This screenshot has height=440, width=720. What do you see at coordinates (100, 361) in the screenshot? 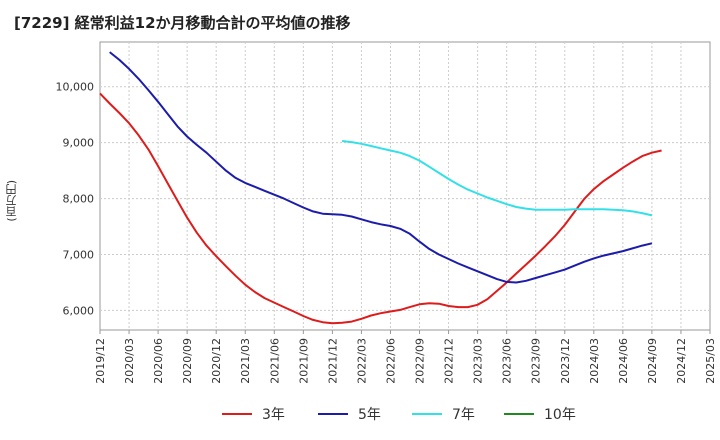
I see `x-tick-label: 2019/12` at bounding box center [100, 361].